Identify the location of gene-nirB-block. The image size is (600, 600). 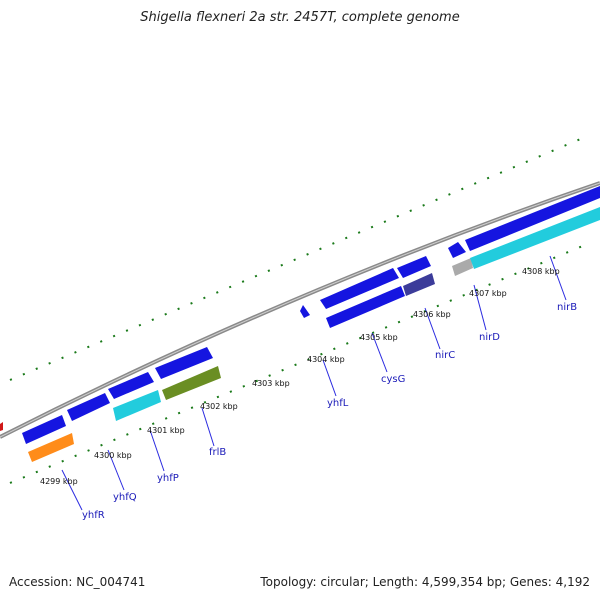
(535, 238).